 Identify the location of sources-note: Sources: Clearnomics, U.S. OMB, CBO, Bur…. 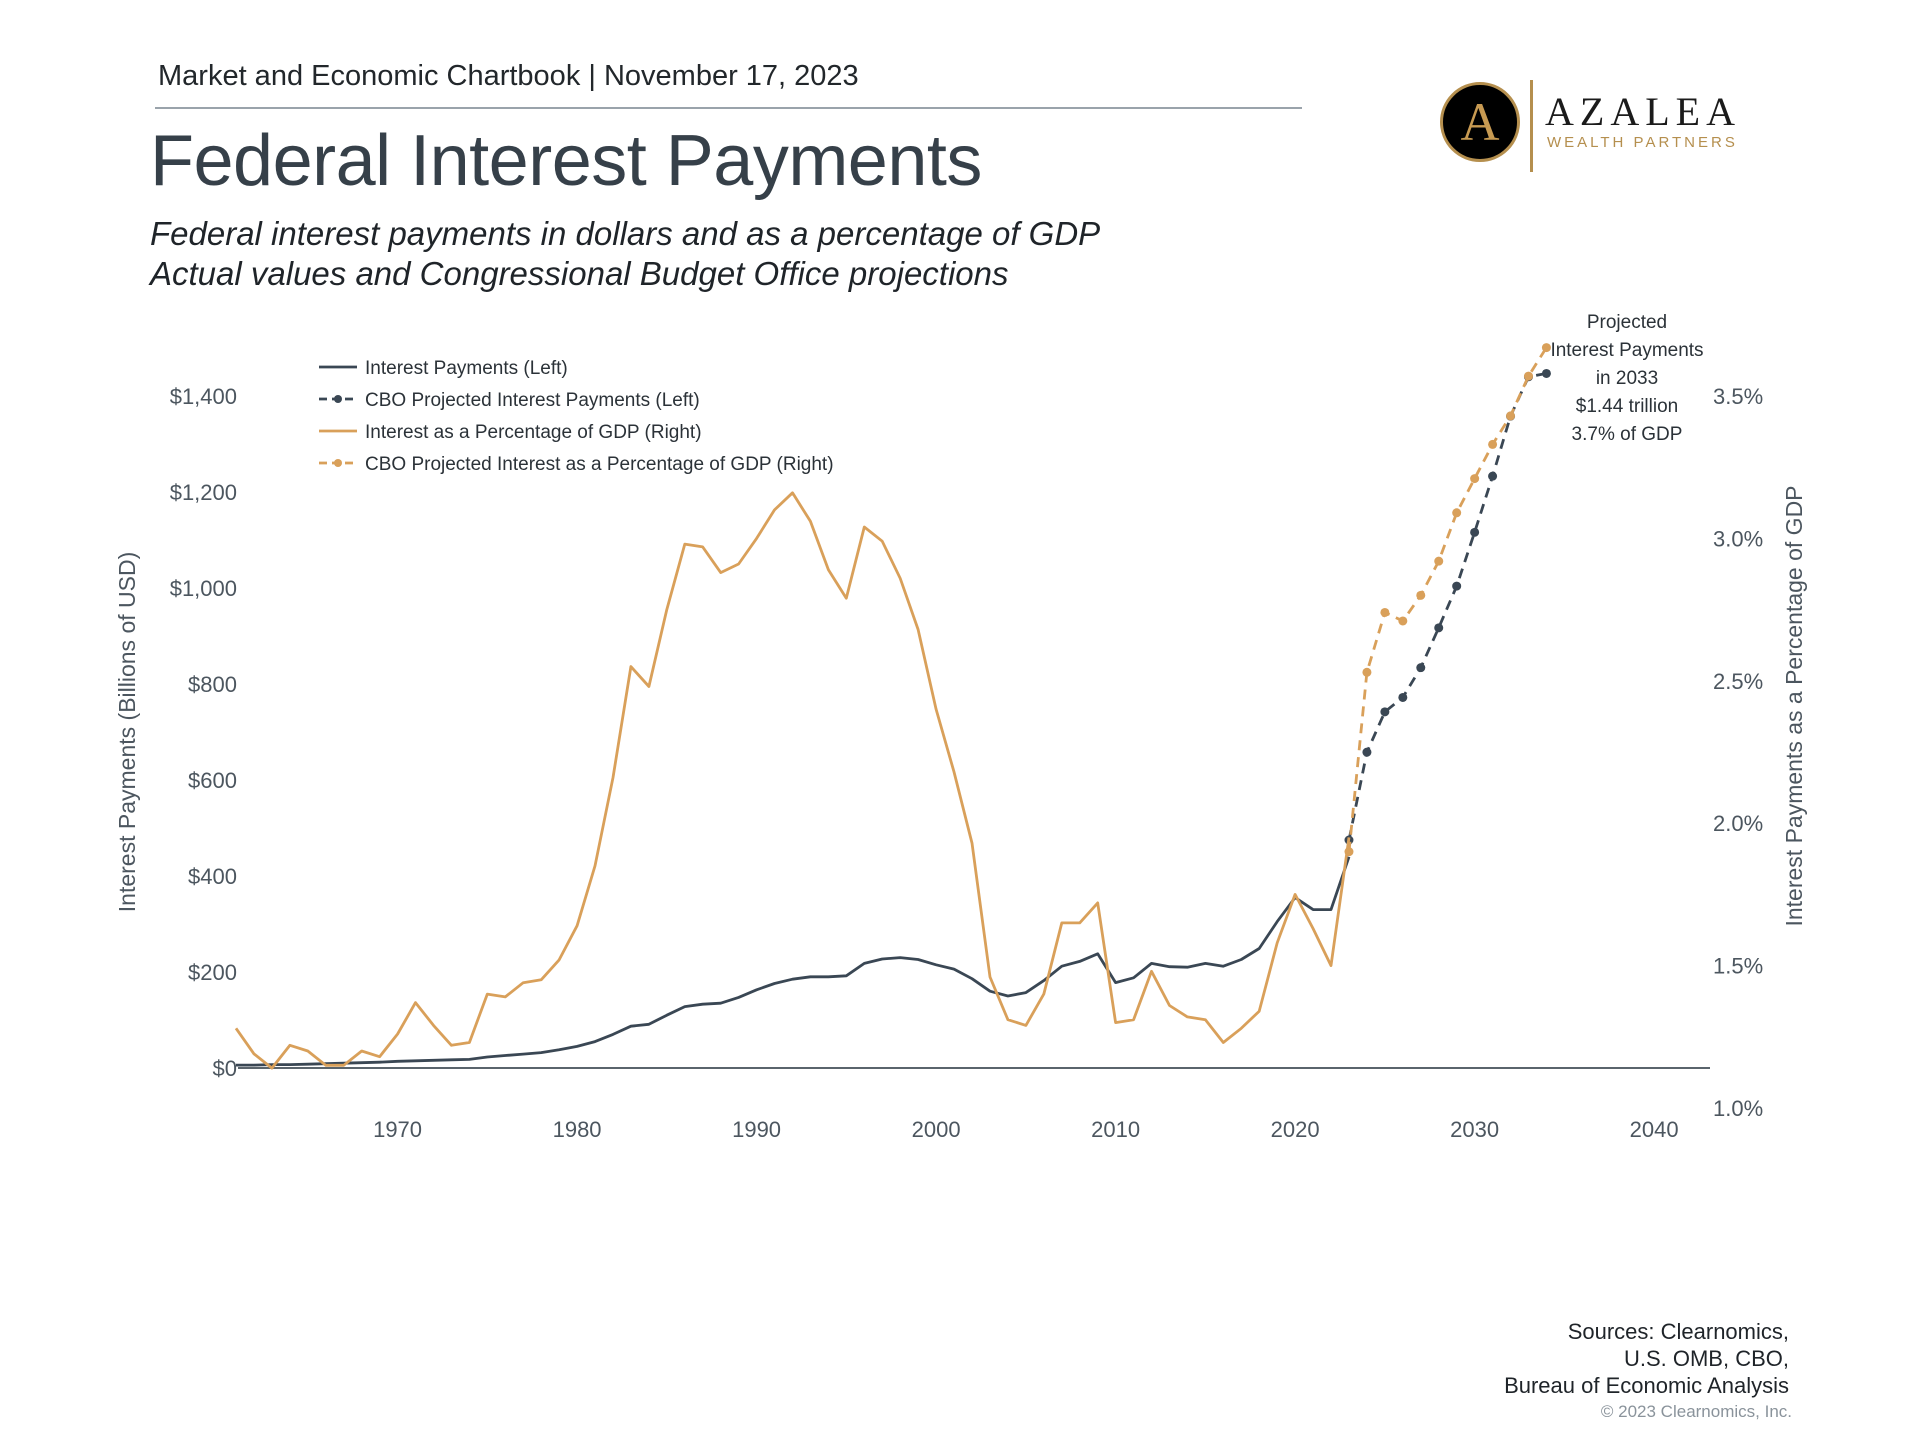
(1646, 1358).